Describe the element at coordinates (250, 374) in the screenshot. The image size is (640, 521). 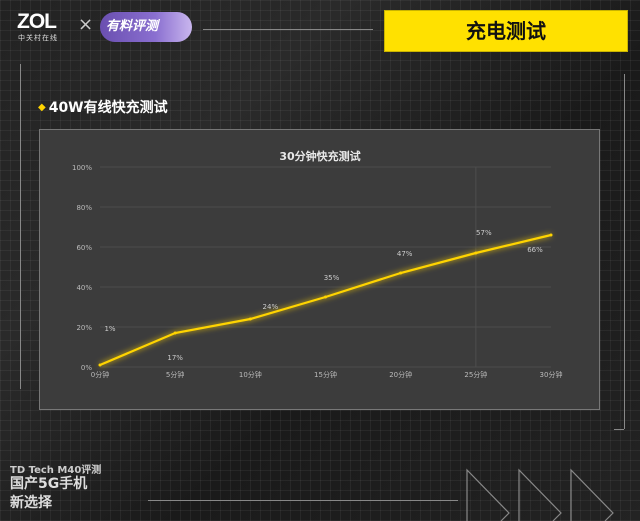
I see `x-tick-label: 10分钟` at that location.